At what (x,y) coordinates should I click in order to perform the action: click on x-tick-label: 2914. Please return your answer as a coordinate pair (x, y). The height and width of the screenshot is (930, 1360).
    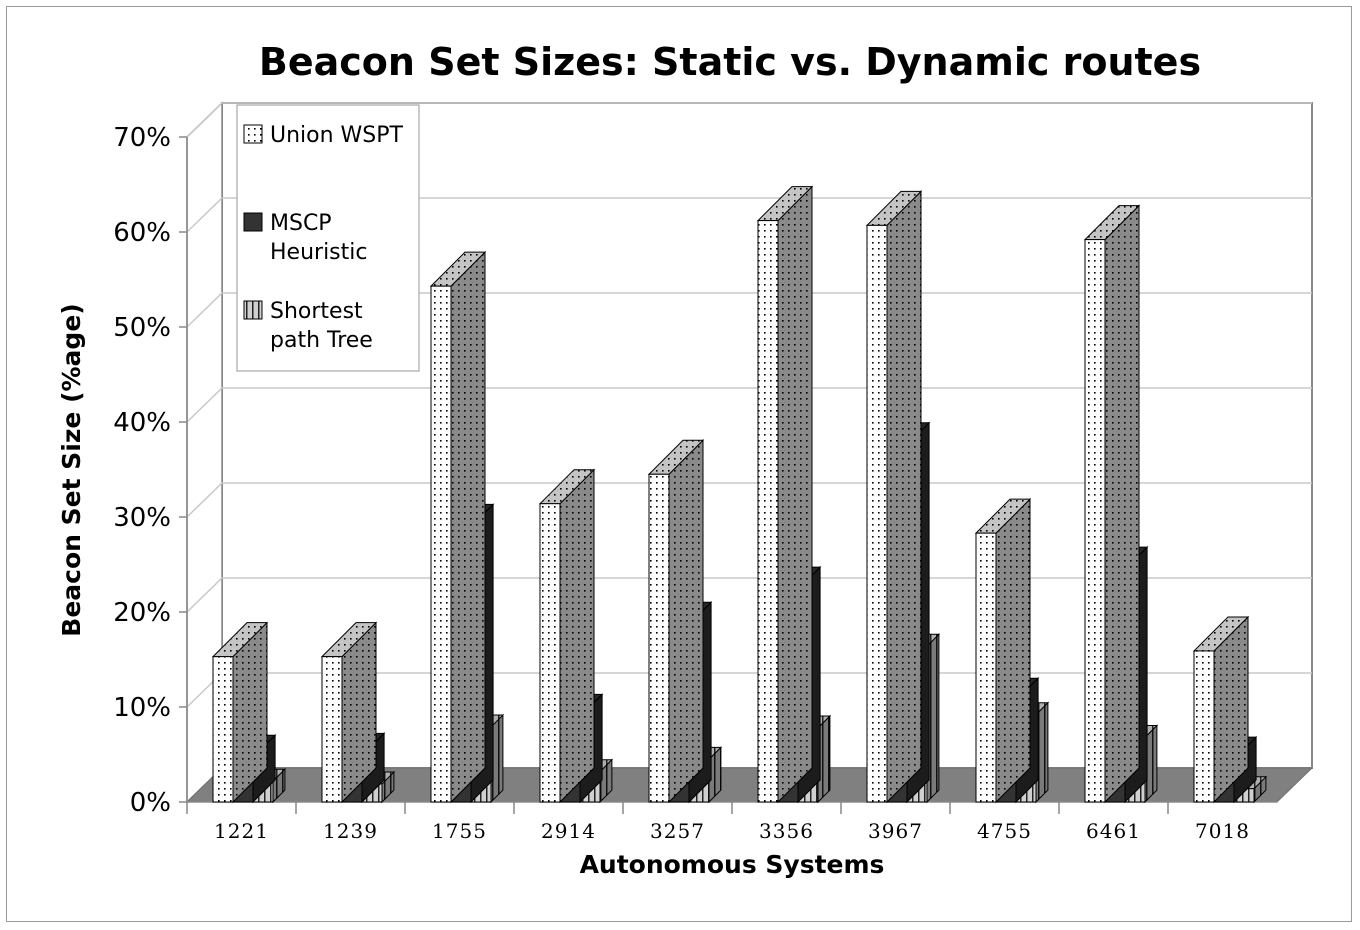
    Looking at the image, I should click on (568, 831).